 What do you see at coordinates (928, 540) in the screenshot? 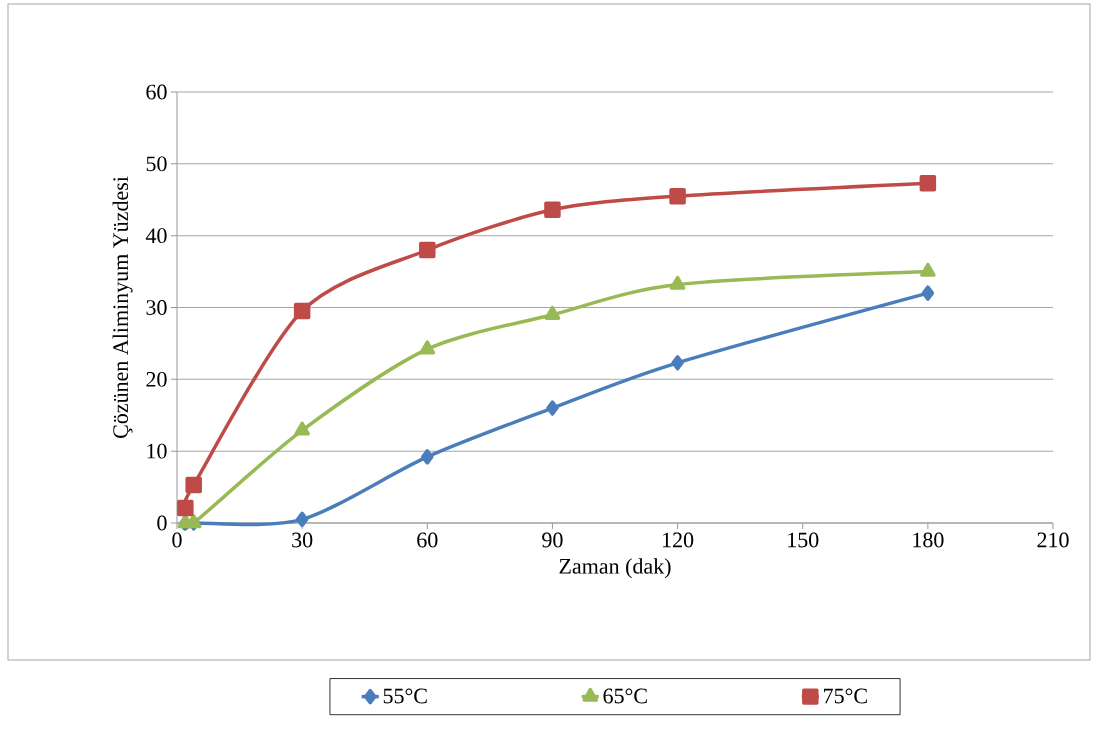
I see `x-tick-label: 180` at bounding box center [928, 540].